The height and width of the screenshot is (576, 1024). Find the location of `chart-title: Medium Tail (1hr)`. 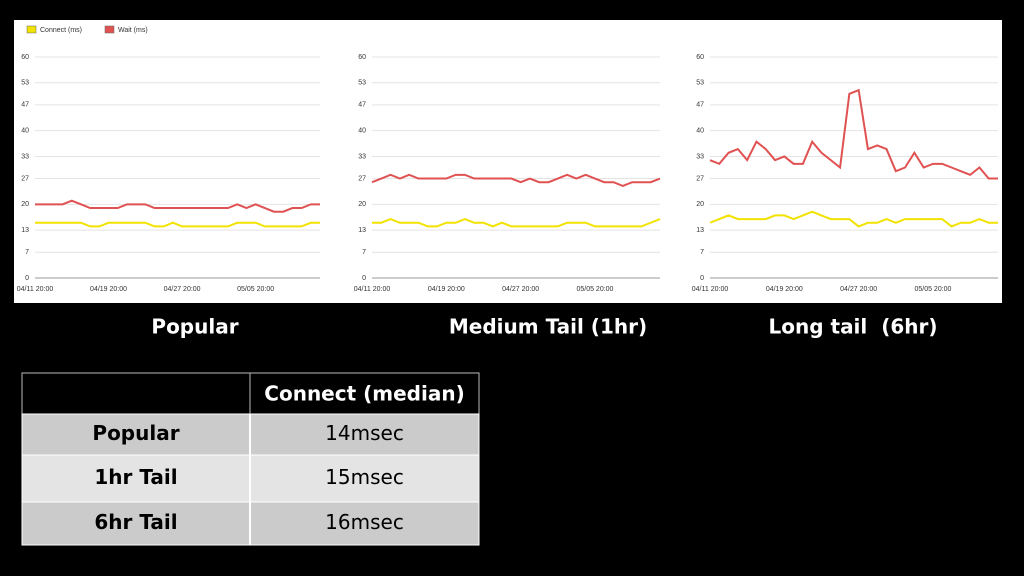

chart-title: Medium Tail (1hr) is located at coordinates (548, 327).